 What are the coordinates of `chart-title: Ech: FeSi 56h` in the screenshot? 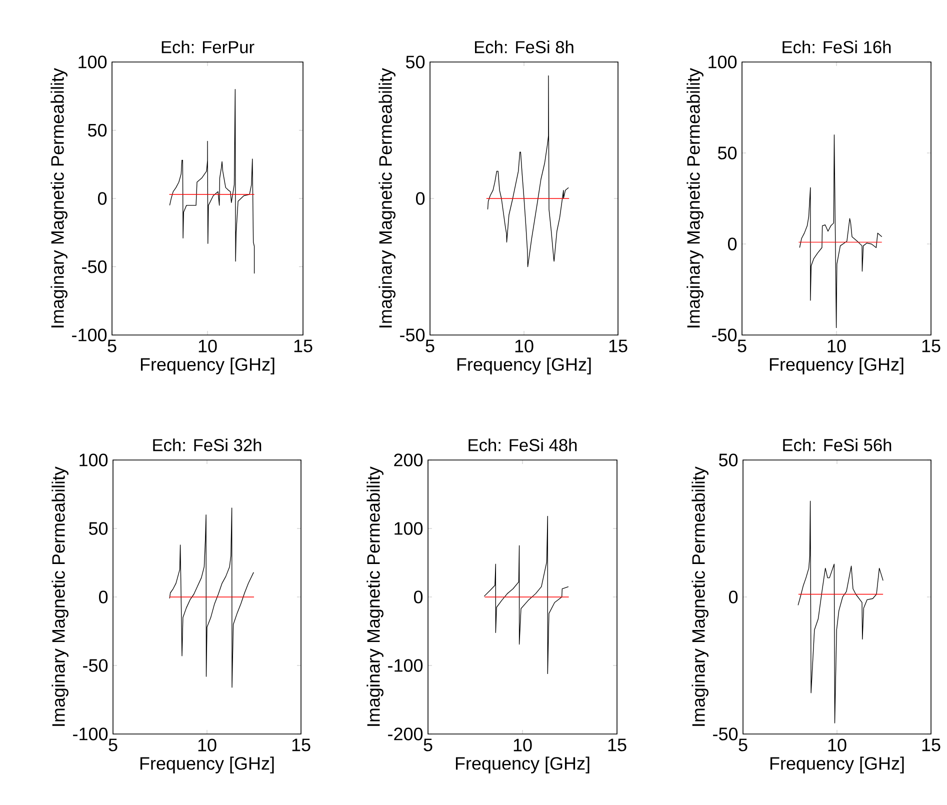 It's located at (837, 445).